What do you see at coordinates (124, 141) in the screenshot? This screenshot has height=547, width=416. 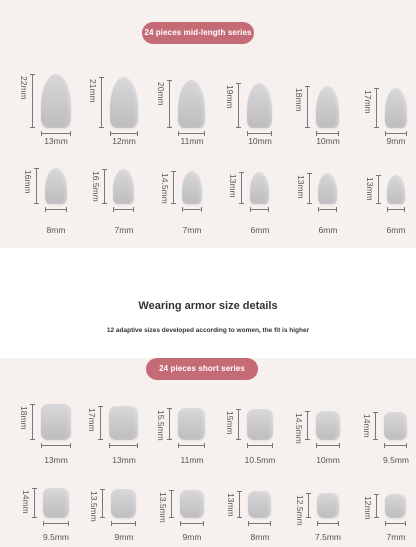 I see `nail-width-label: 12mm` at bounding box center [124, 141].